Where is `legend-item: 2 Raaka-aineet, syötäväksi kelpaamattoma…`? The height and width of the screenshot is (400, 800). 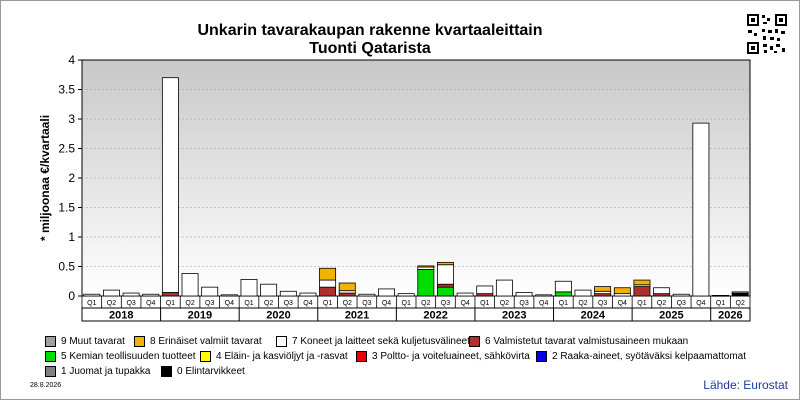 legend-item: 2 Raaka-aineet, syötäväksi kelpaamattoma… is located at coordinates (641, 356).